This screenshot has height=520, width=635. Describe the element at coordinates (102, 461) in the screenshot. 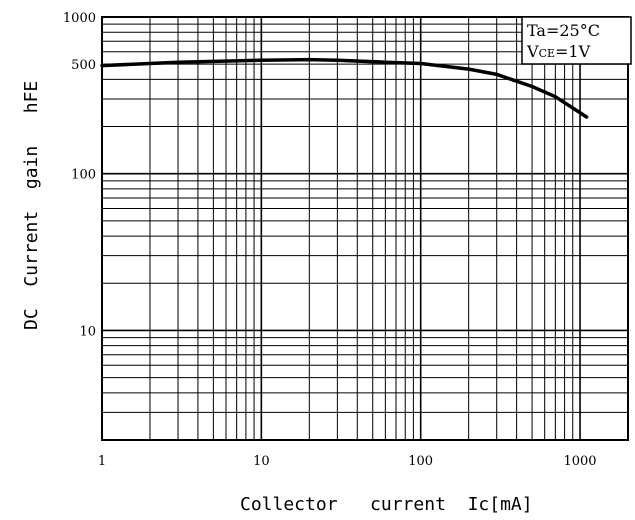

I see `x-tick-label: 1` at that location.